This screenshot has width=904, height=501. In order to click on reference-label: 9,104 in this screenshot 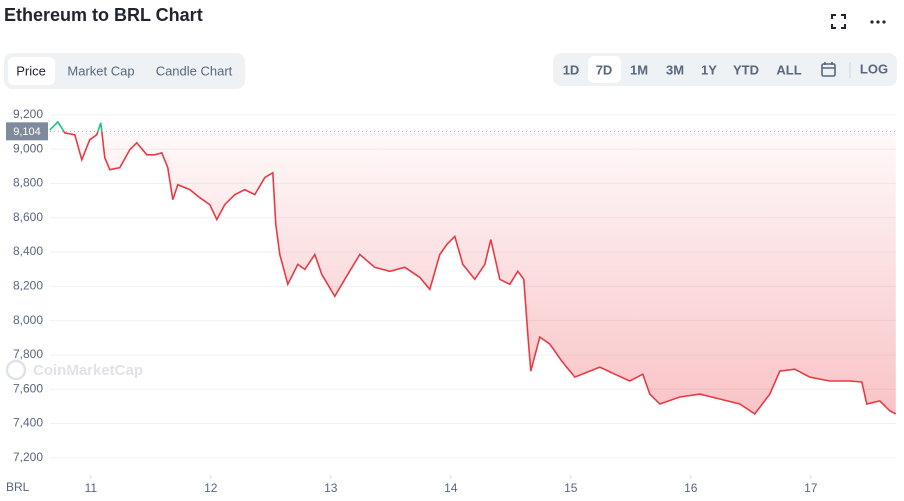, I will do `click(27, 132)`.